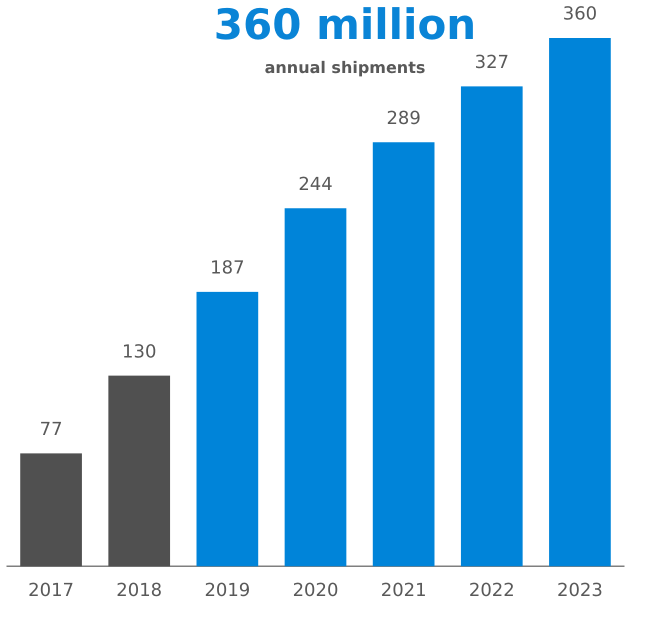 This screenshot has width=653, height=620. What do you see at coordinates (491, 590) in the screenshot?
I see `x-tick-label: 2022` at bounding box center [491, 590].